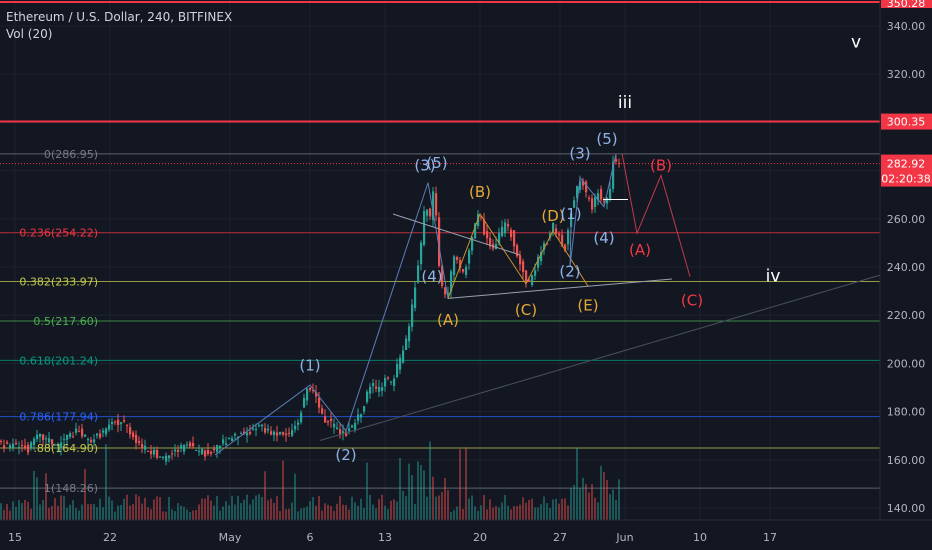 The width and height of the screenshot is (932, 550). Describe the element at coordinates (906, 363) in the screenshot. I see `y-tick-label: 200.00` at that location.